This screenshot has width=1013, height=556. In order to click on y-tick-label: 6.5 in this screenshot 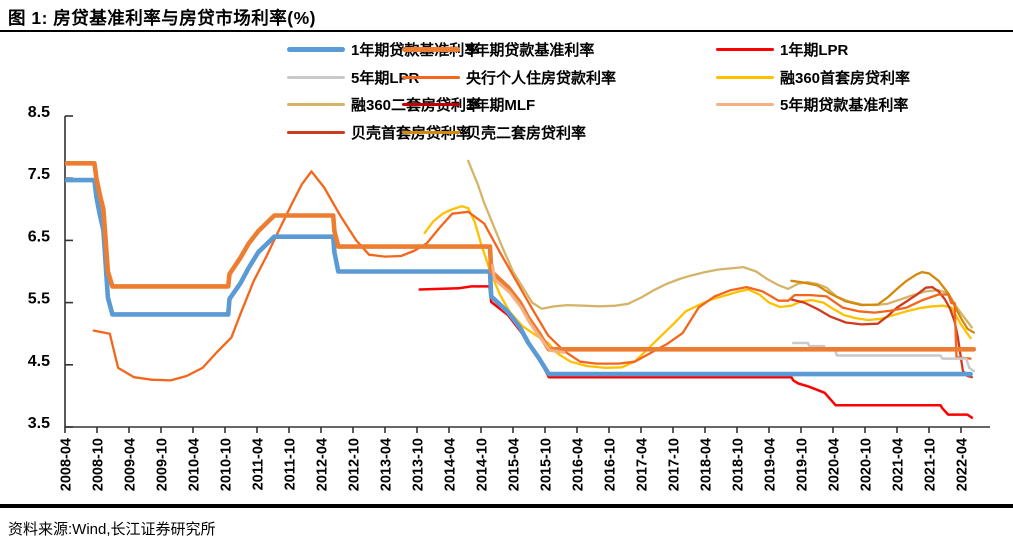, I will do `click(39, 236)`.